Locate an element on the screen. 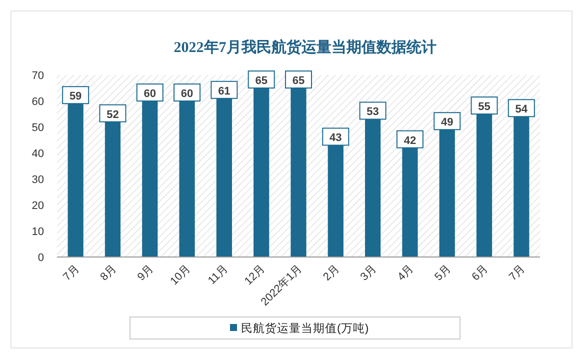 This screenshot has height=361, width=583. data-label: 55 is located at coordinates (484, 107).